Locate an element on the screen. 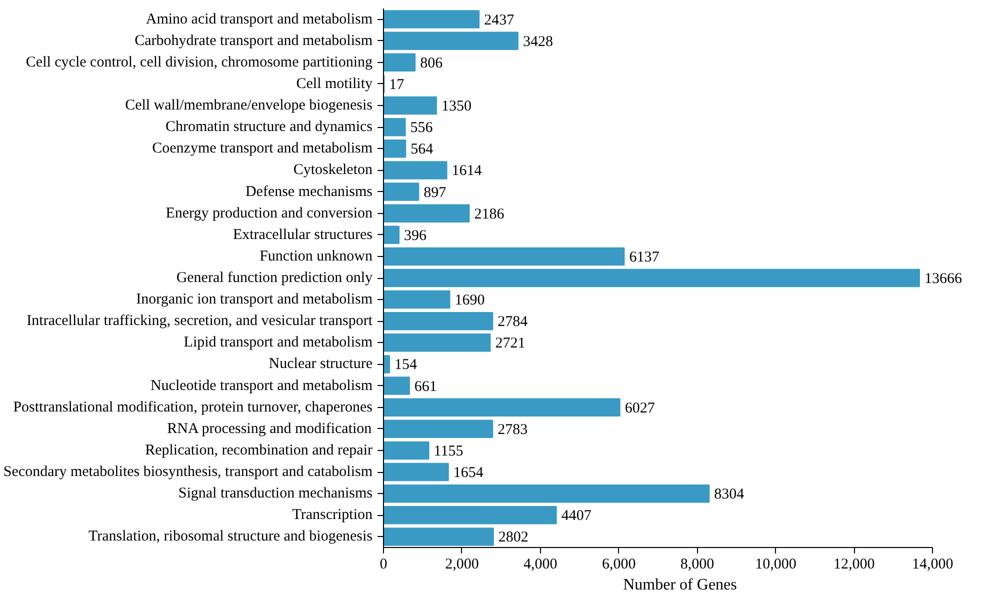 Image resolution: width=986 pixels, height=596 pixels. data-label: 2784 is located at coordinates (513, 322).